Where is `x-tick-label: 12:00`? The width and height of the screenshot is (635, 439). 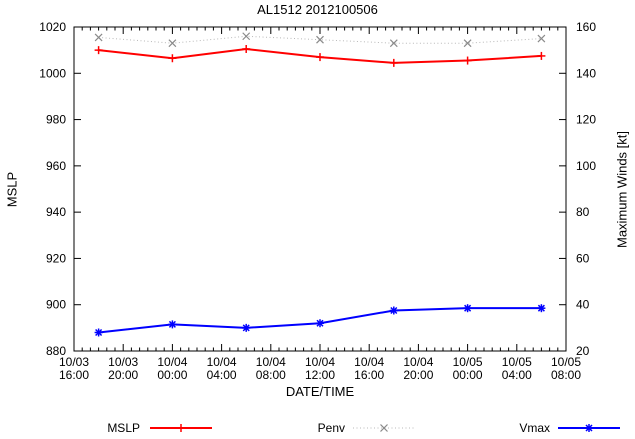
x-tick-label: 12:00 is located at coordinates (320, 375).